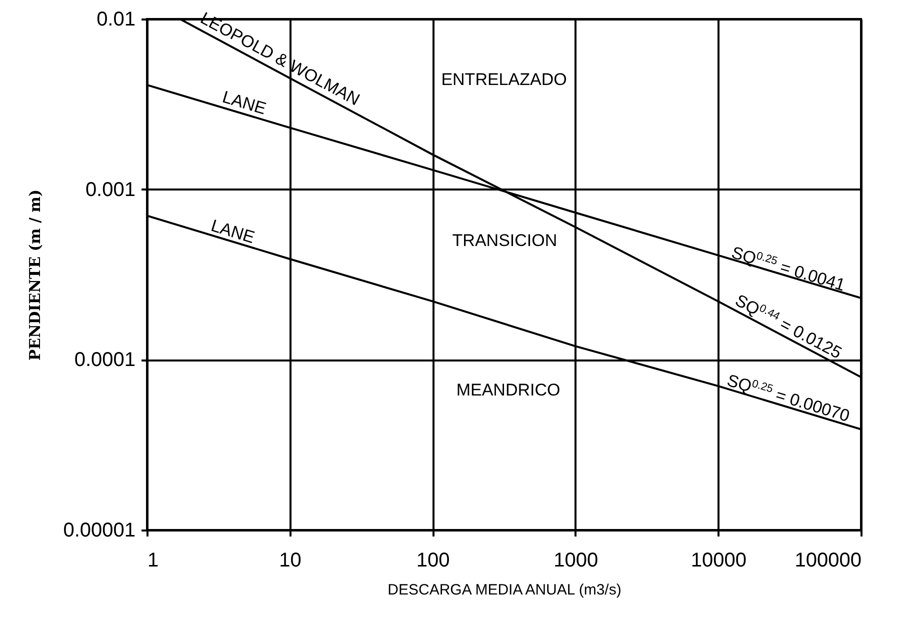  Describe the element at coordinates (105, 360) in the screenshot. I see `y-tick-label: 0.0001` at that location.